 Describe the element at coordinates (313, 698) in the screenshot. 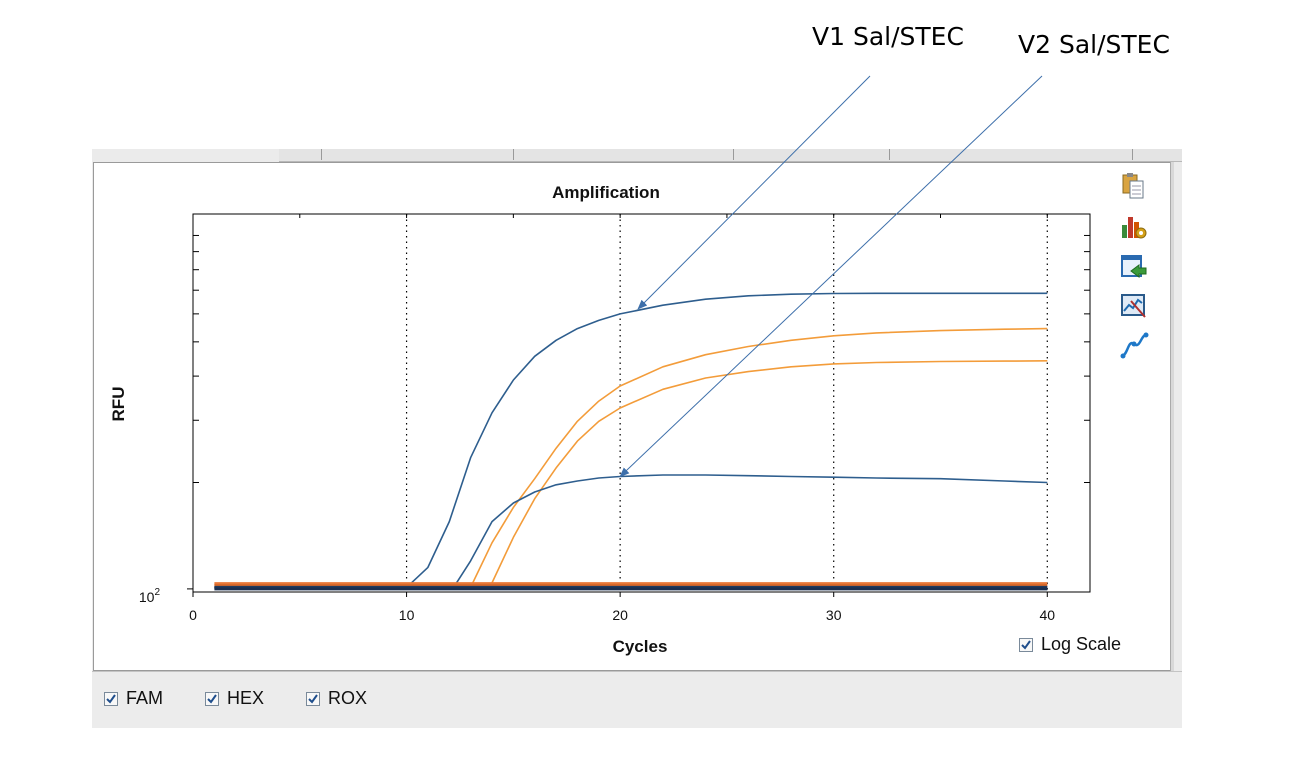

I see `rox-checkbox` at that location.